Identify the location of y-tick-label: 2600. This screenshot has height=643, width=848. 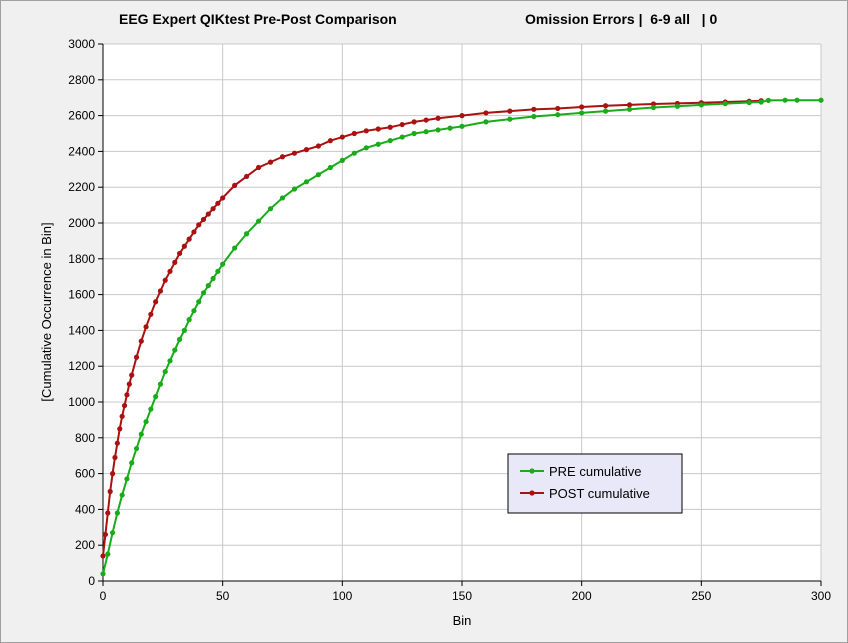
(81, 116).